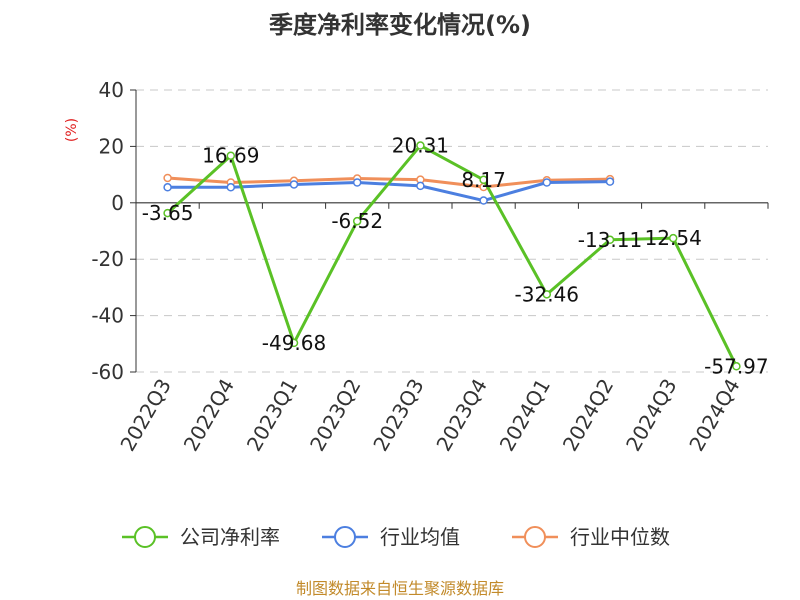 The width and height of the screenshot is (800, 600). What do you see at coordinates (111, 90) in the screenshot?
I see `y-tick-label: 40` at bounding box center [111, 90].